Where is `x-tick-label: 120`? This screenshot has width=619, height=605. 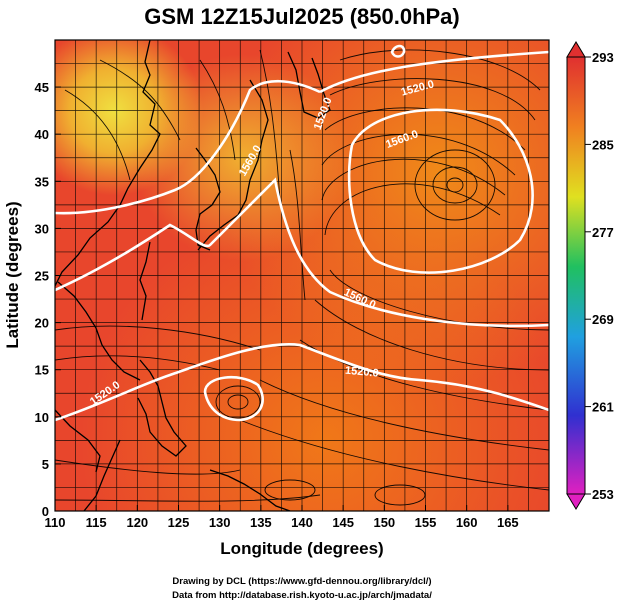
x-tick-label: 120 is located at coordinates (137, 522).